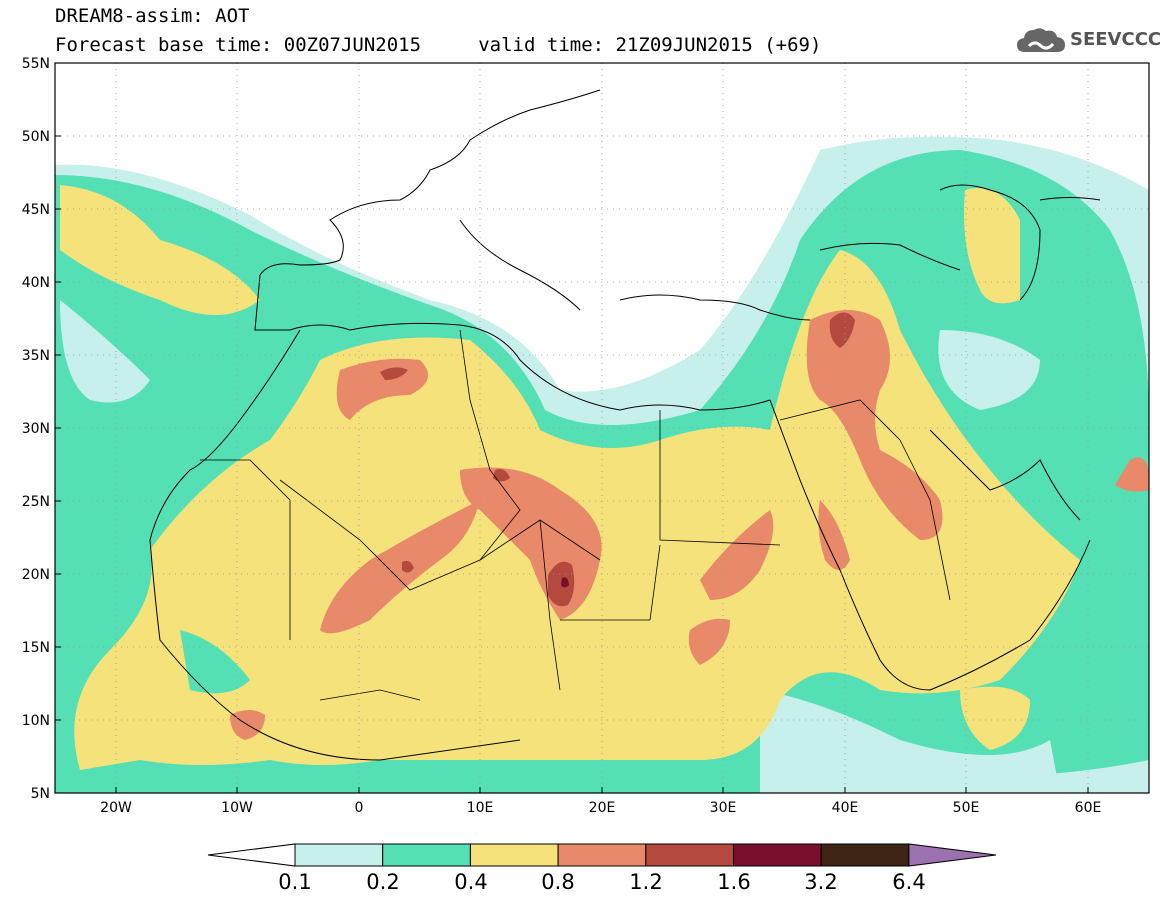 Image resolution: width=1165 pixels, height=905 pixels. Describe the element at coordinates (558, 882) in the screenshot. I see `legend-label: 0.8` at that location.